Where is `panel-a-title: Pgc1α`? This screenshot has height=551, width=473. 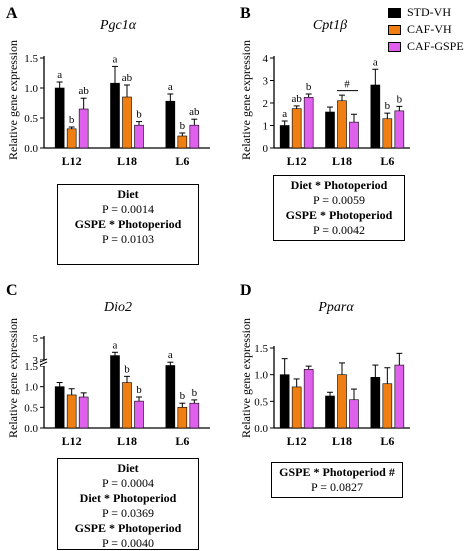 panel-a-title: Pgc1α is located at coordinates (118, 25).